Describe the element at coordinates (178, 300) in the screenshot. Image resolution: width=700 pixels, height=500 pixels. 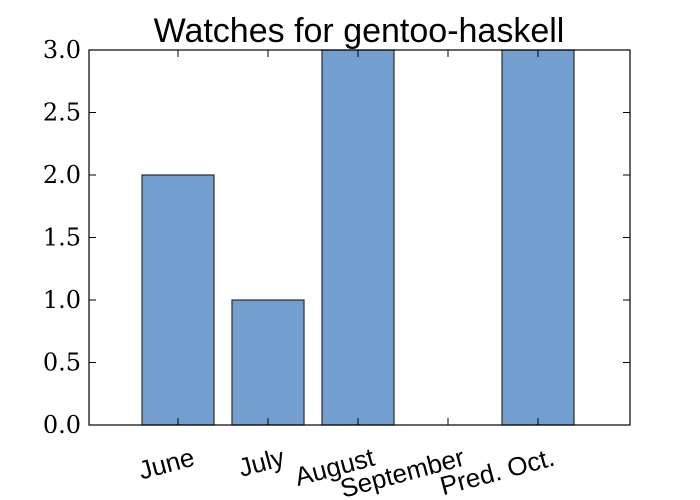
I see `bar-june` at that location.